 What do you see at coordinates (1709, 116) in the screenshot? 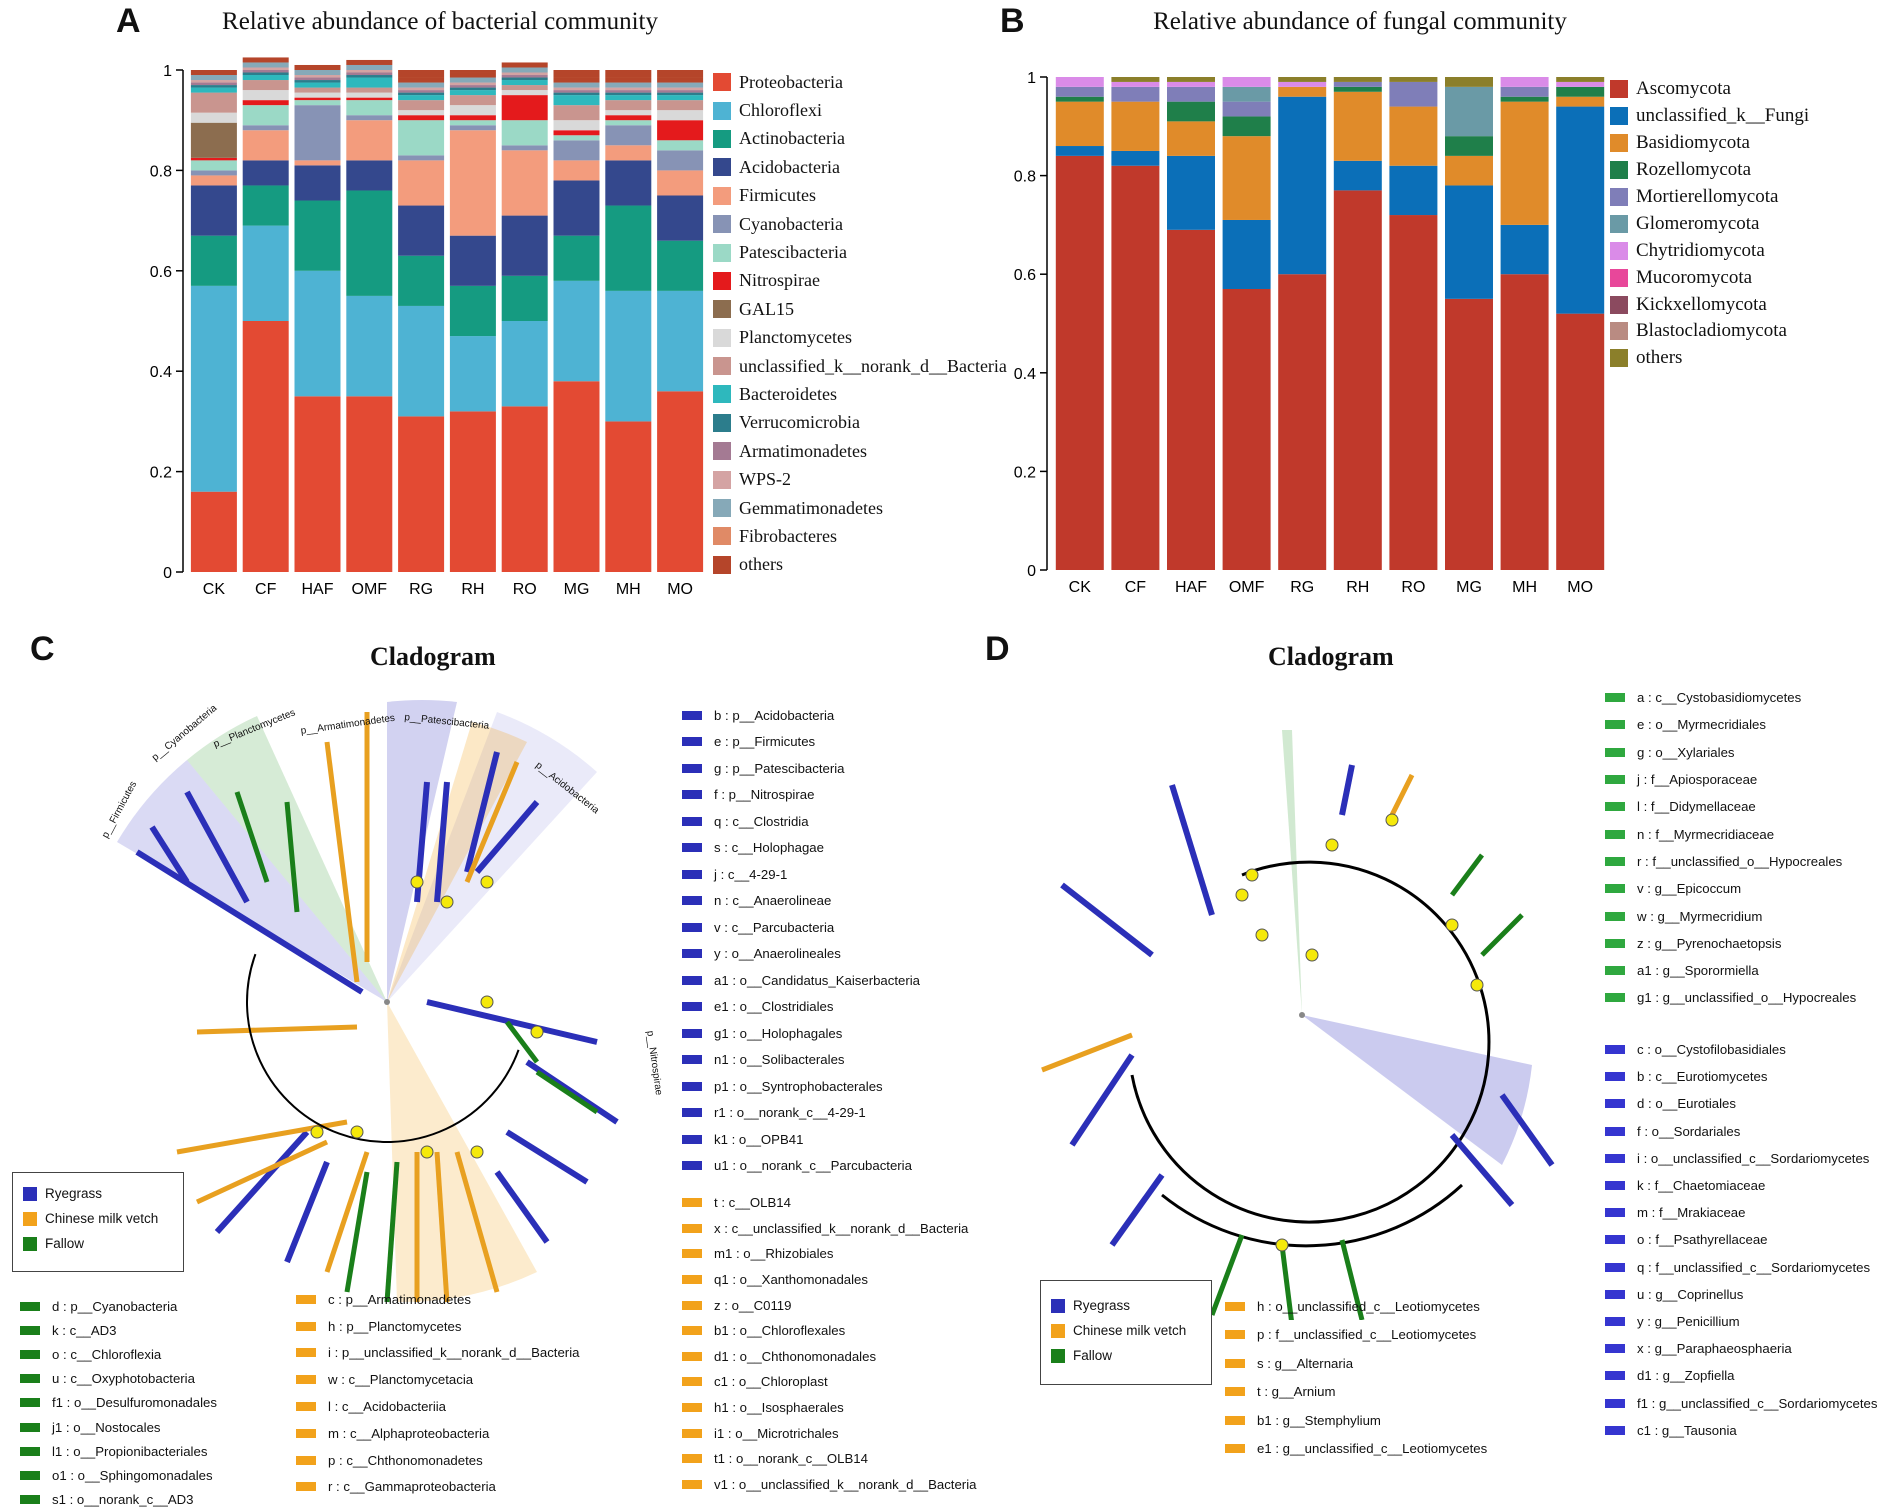
I see `legend-item: unclassified_k__Fungi` at bounding box center [1709, 116].